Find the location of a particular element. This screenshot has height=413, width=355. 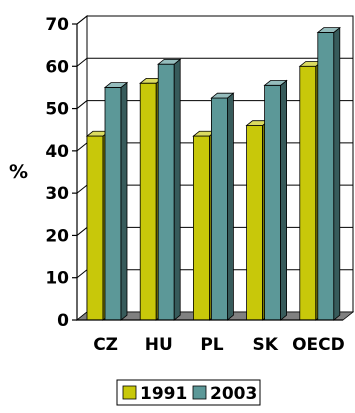

y-tick-label: 0 is located at coordinates (63, 321).